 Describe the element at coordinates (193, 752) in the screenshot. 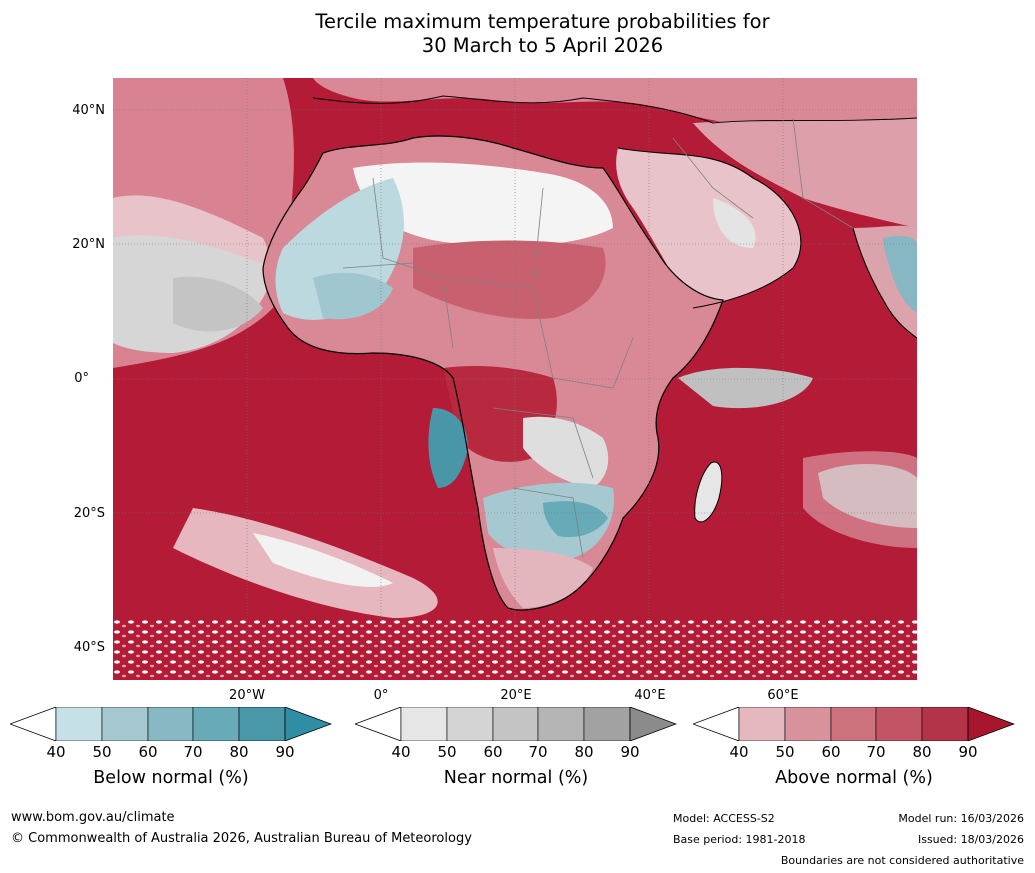

I see `tick-below-70: 70` at that location.